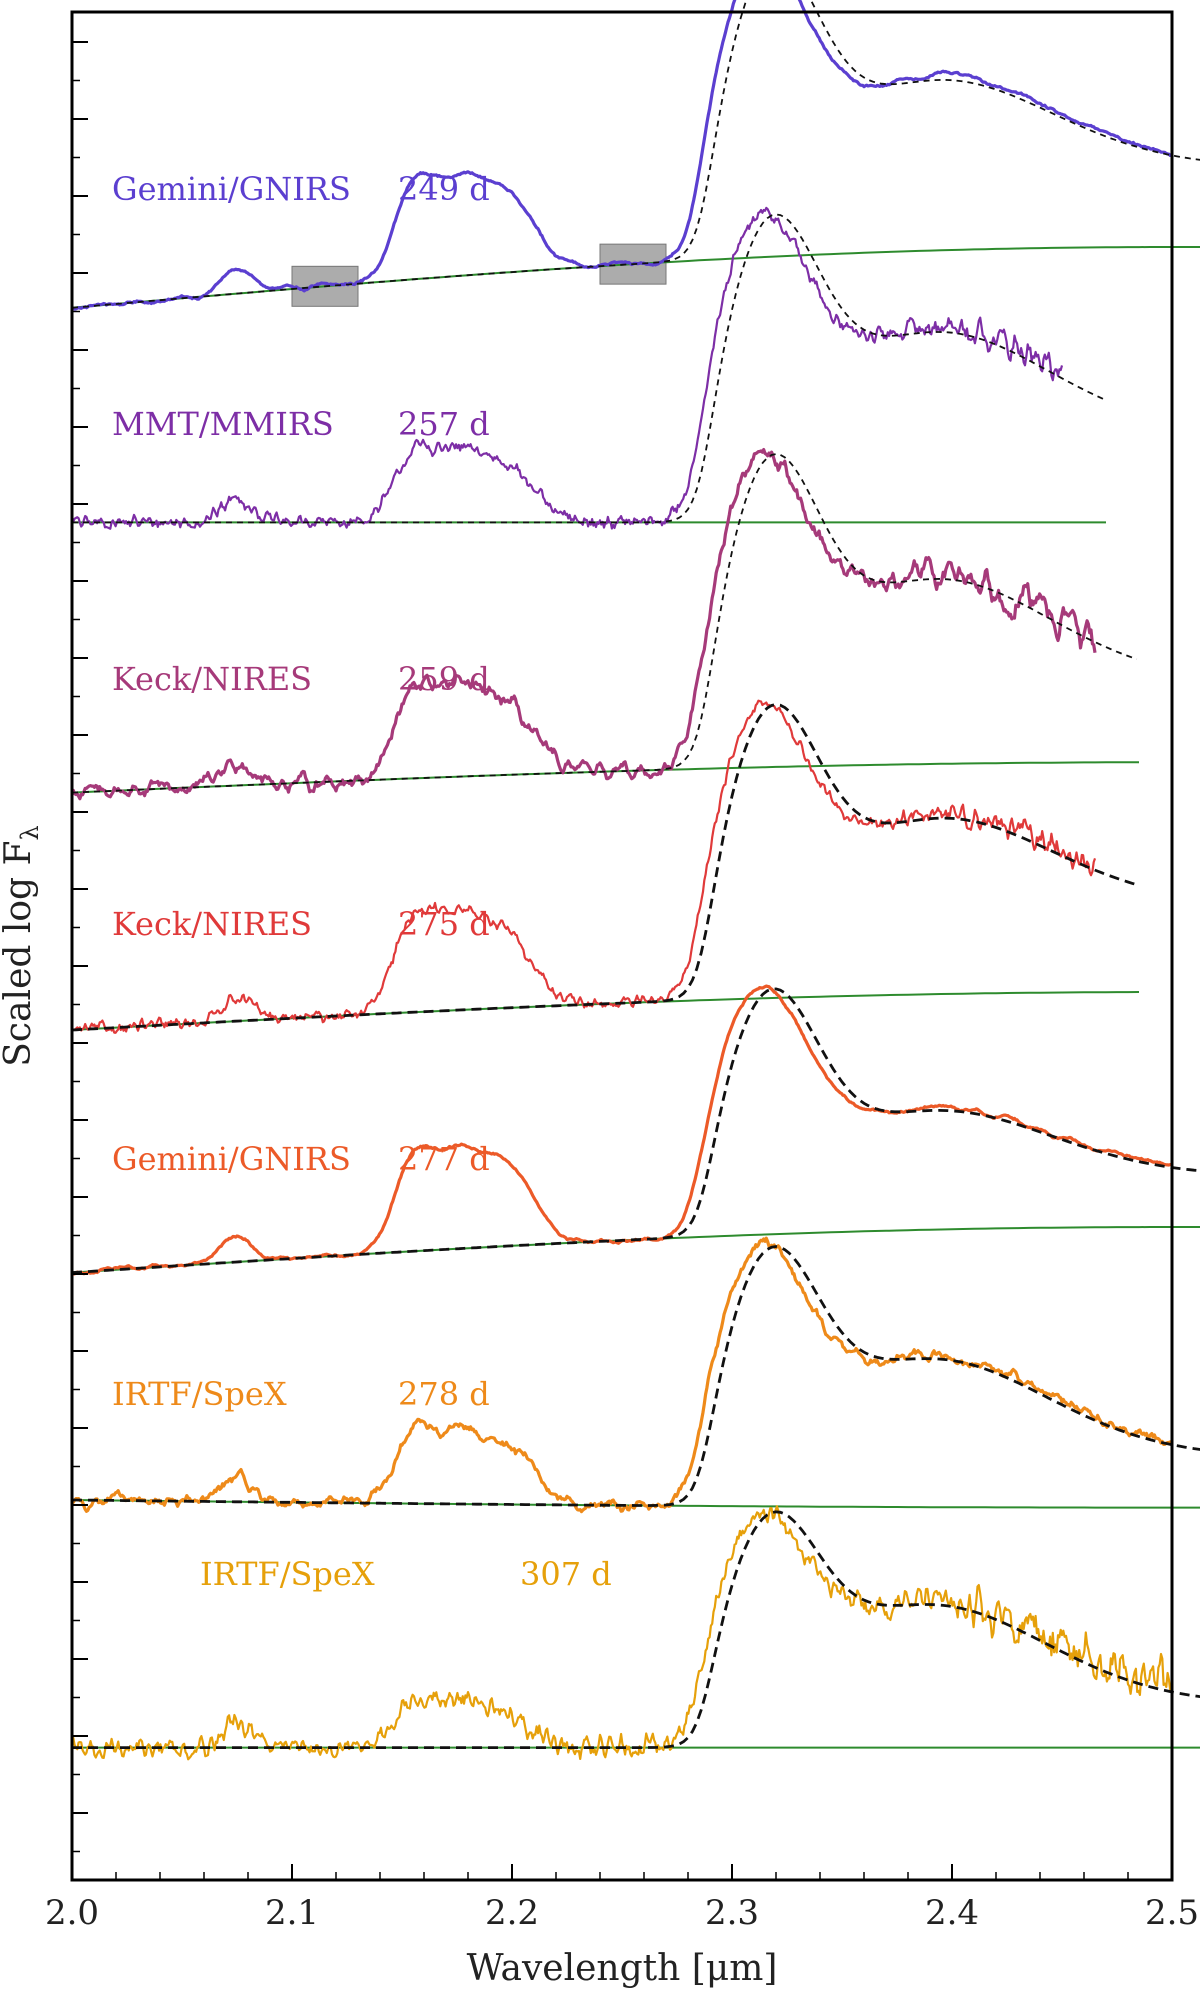 The height and width of the screenshot is (1998, 1200). What do you see at coordinates (622, 1898) in the screenshot?
I see `x-axis-ticks: 2.0 2.1 2.2 2.3 2.4 2.5` at bounding box center [622, 1898].